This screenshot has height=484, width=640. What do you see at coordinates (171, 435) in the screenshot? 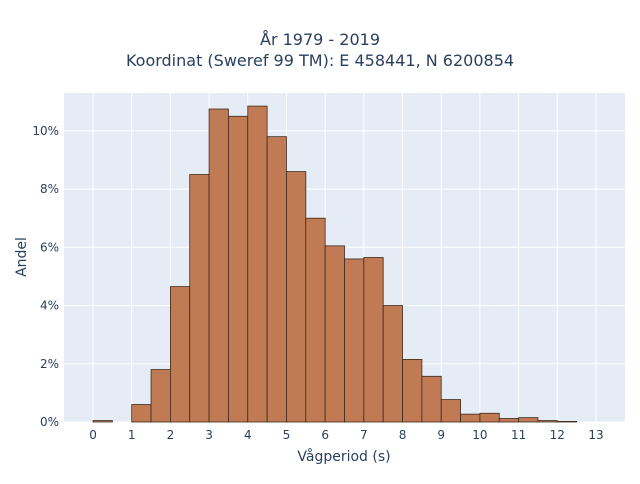
I see `x-tick-label: 2` at bounding box center [171, 435].